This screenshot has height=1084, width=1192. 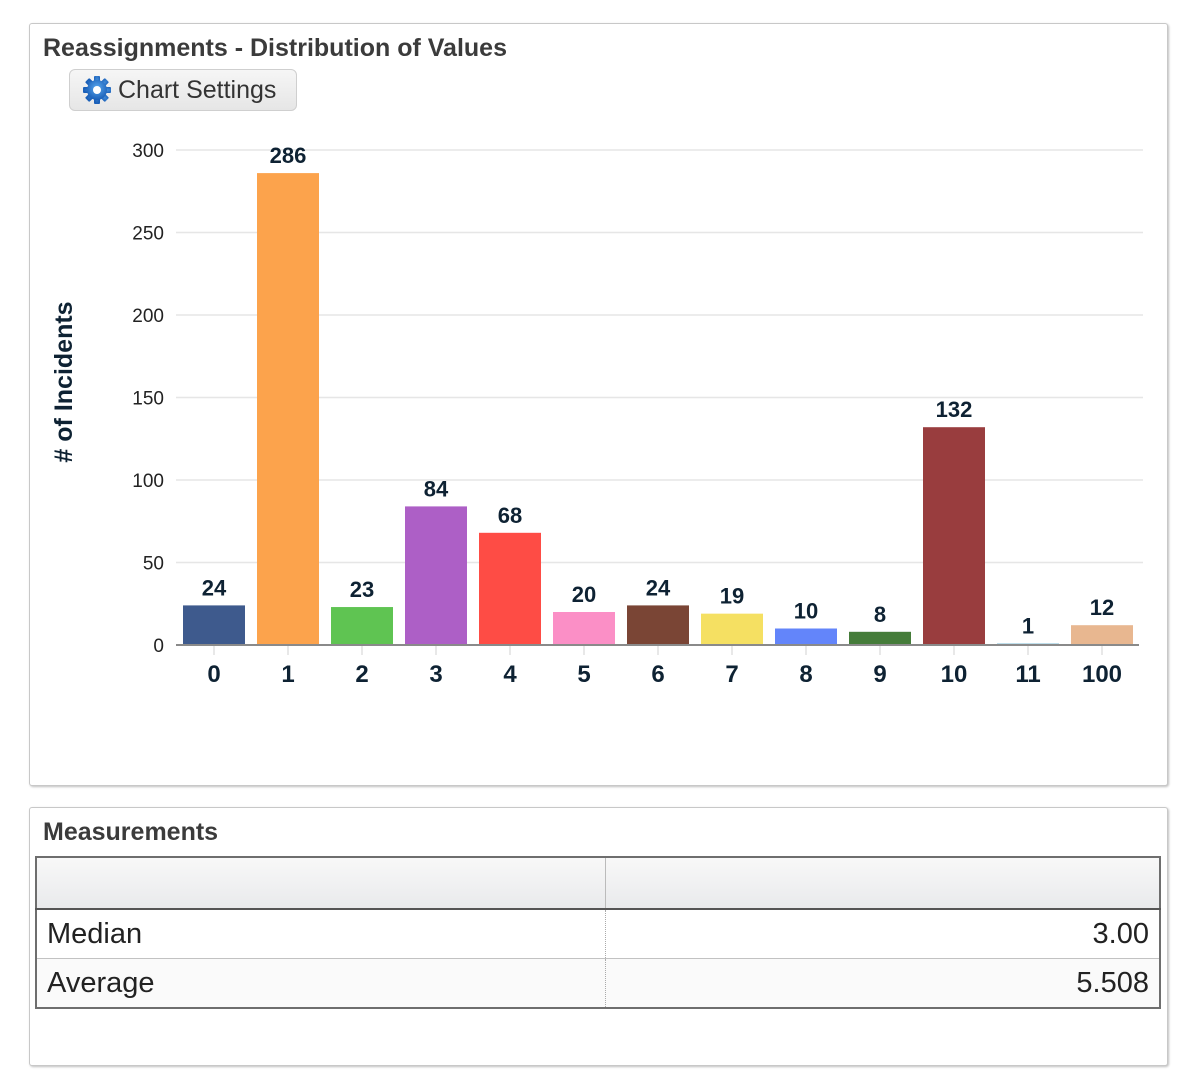 I want to click on chart-settings-label: Chart Settings, so click(x=197, y=89).